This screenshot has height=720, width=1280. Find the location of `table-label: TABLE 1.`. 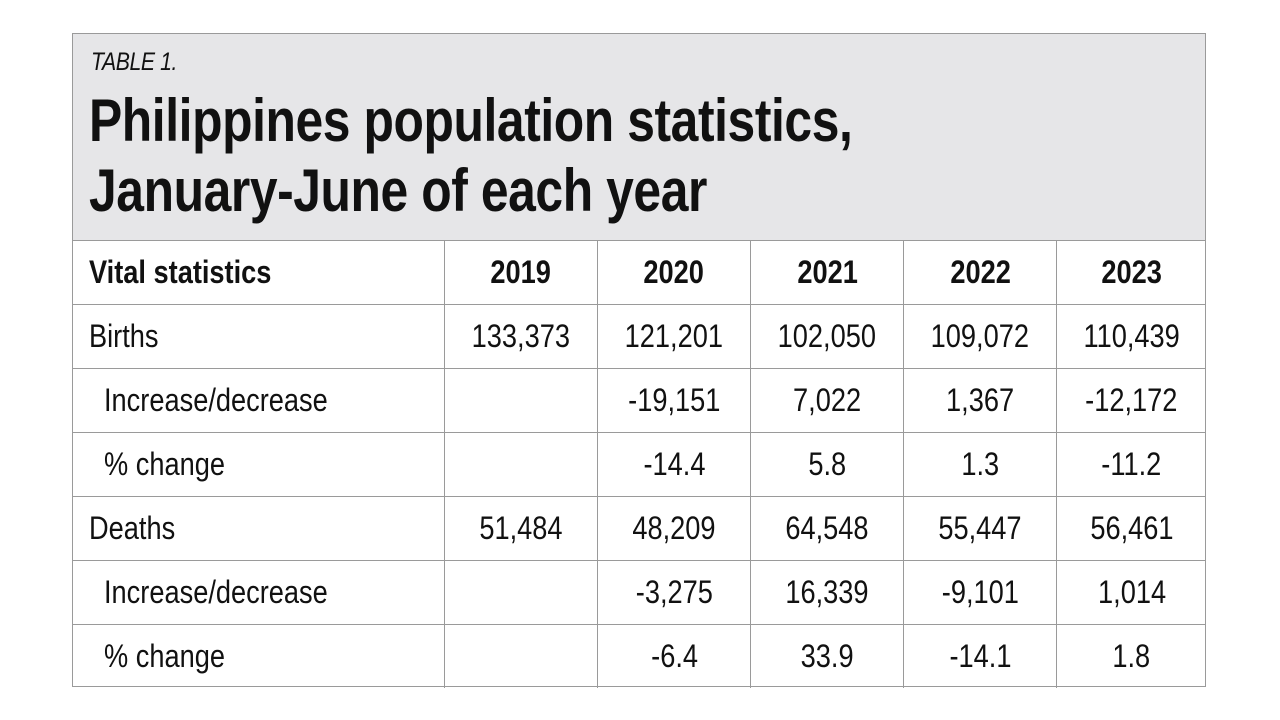

table-label: TABLE 1. is located at coordinates (134, 62).